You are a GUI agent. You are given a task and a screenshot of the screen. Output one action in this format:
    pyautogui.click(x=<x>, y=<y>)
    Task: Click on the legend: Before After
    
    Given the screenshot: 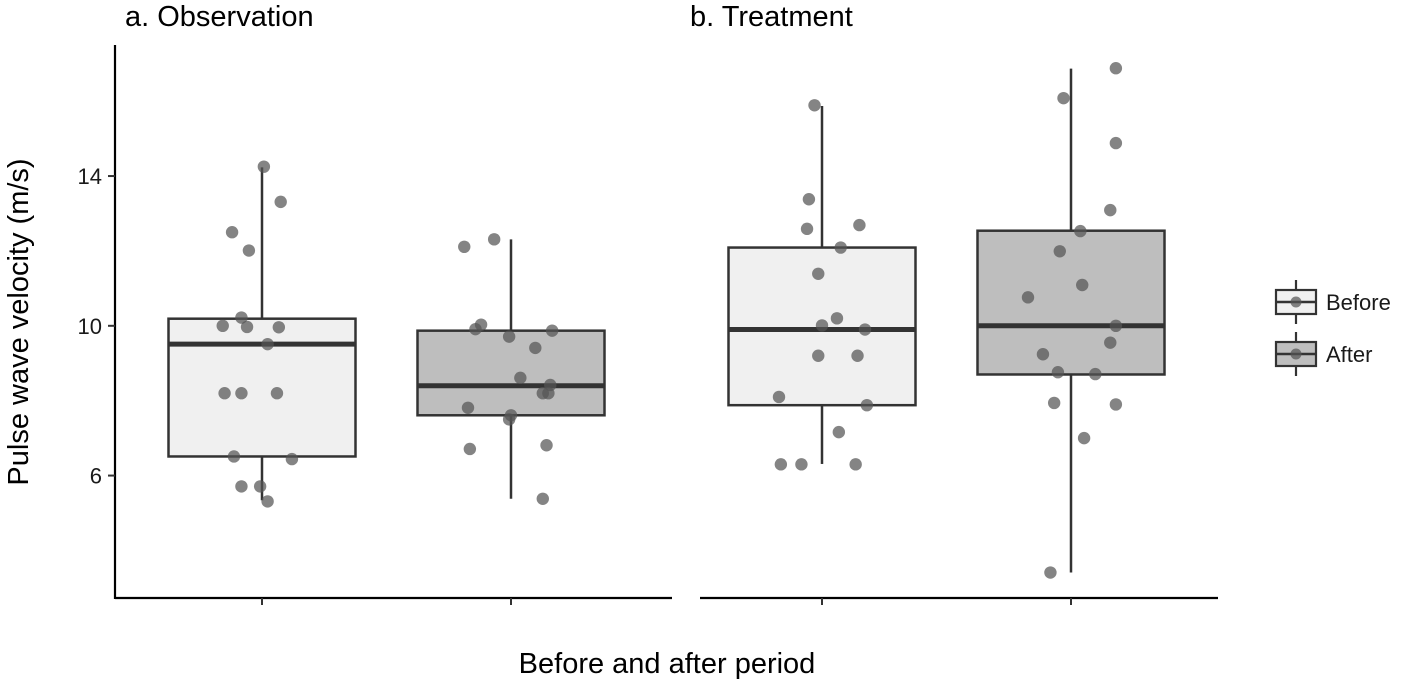 What is the action you would take?
    pyautogui.click(x=1332, y=328)
    